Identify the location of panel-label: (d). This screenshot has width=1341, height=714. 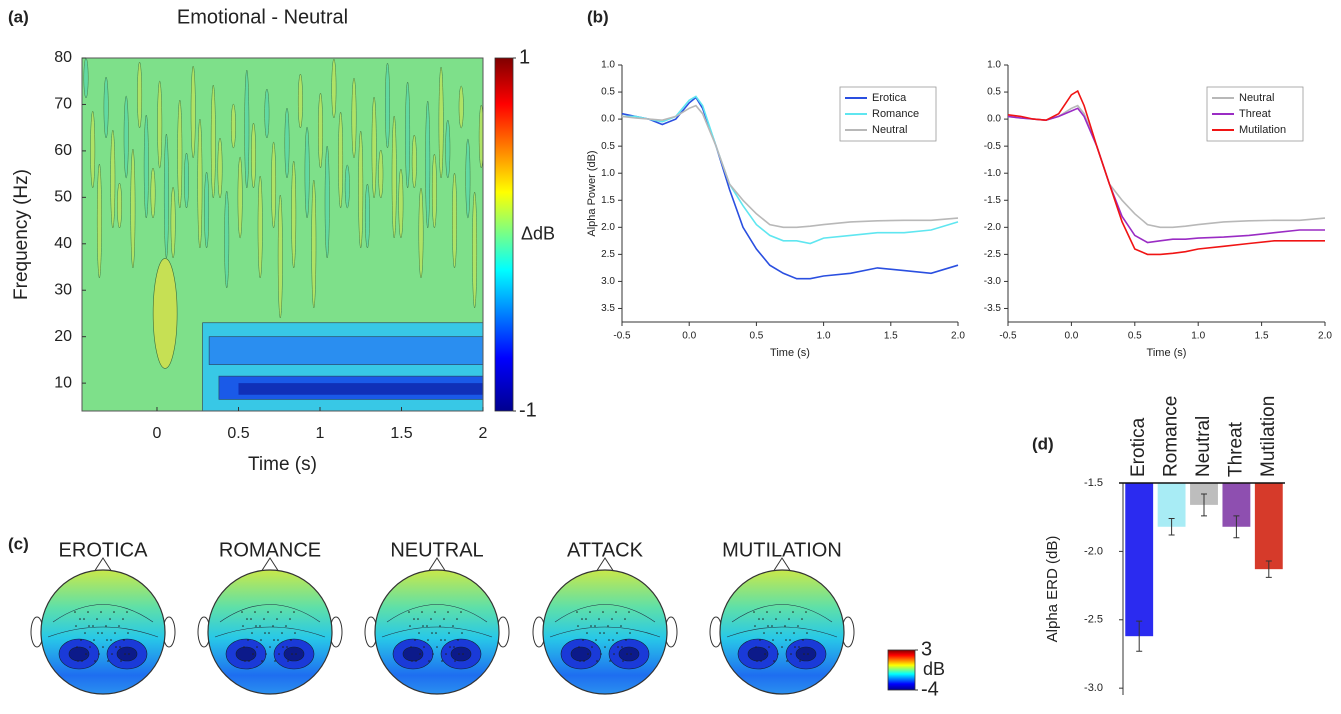
(1043, 443).